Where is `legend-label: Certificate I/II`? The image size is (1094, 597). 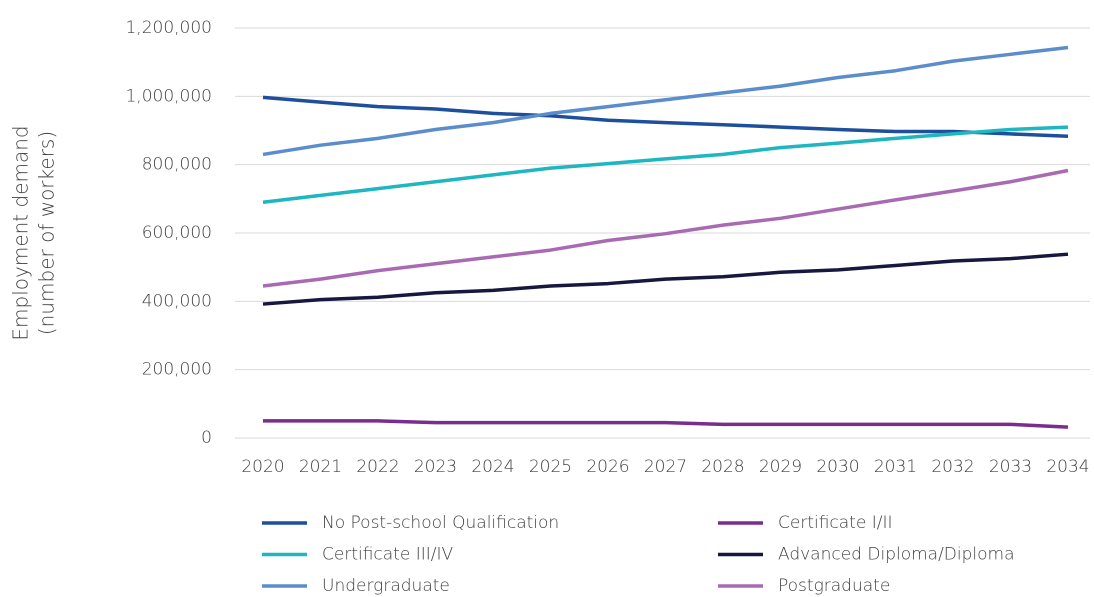
legend-label: Certificate I/II is located at coordinates (835, 523).